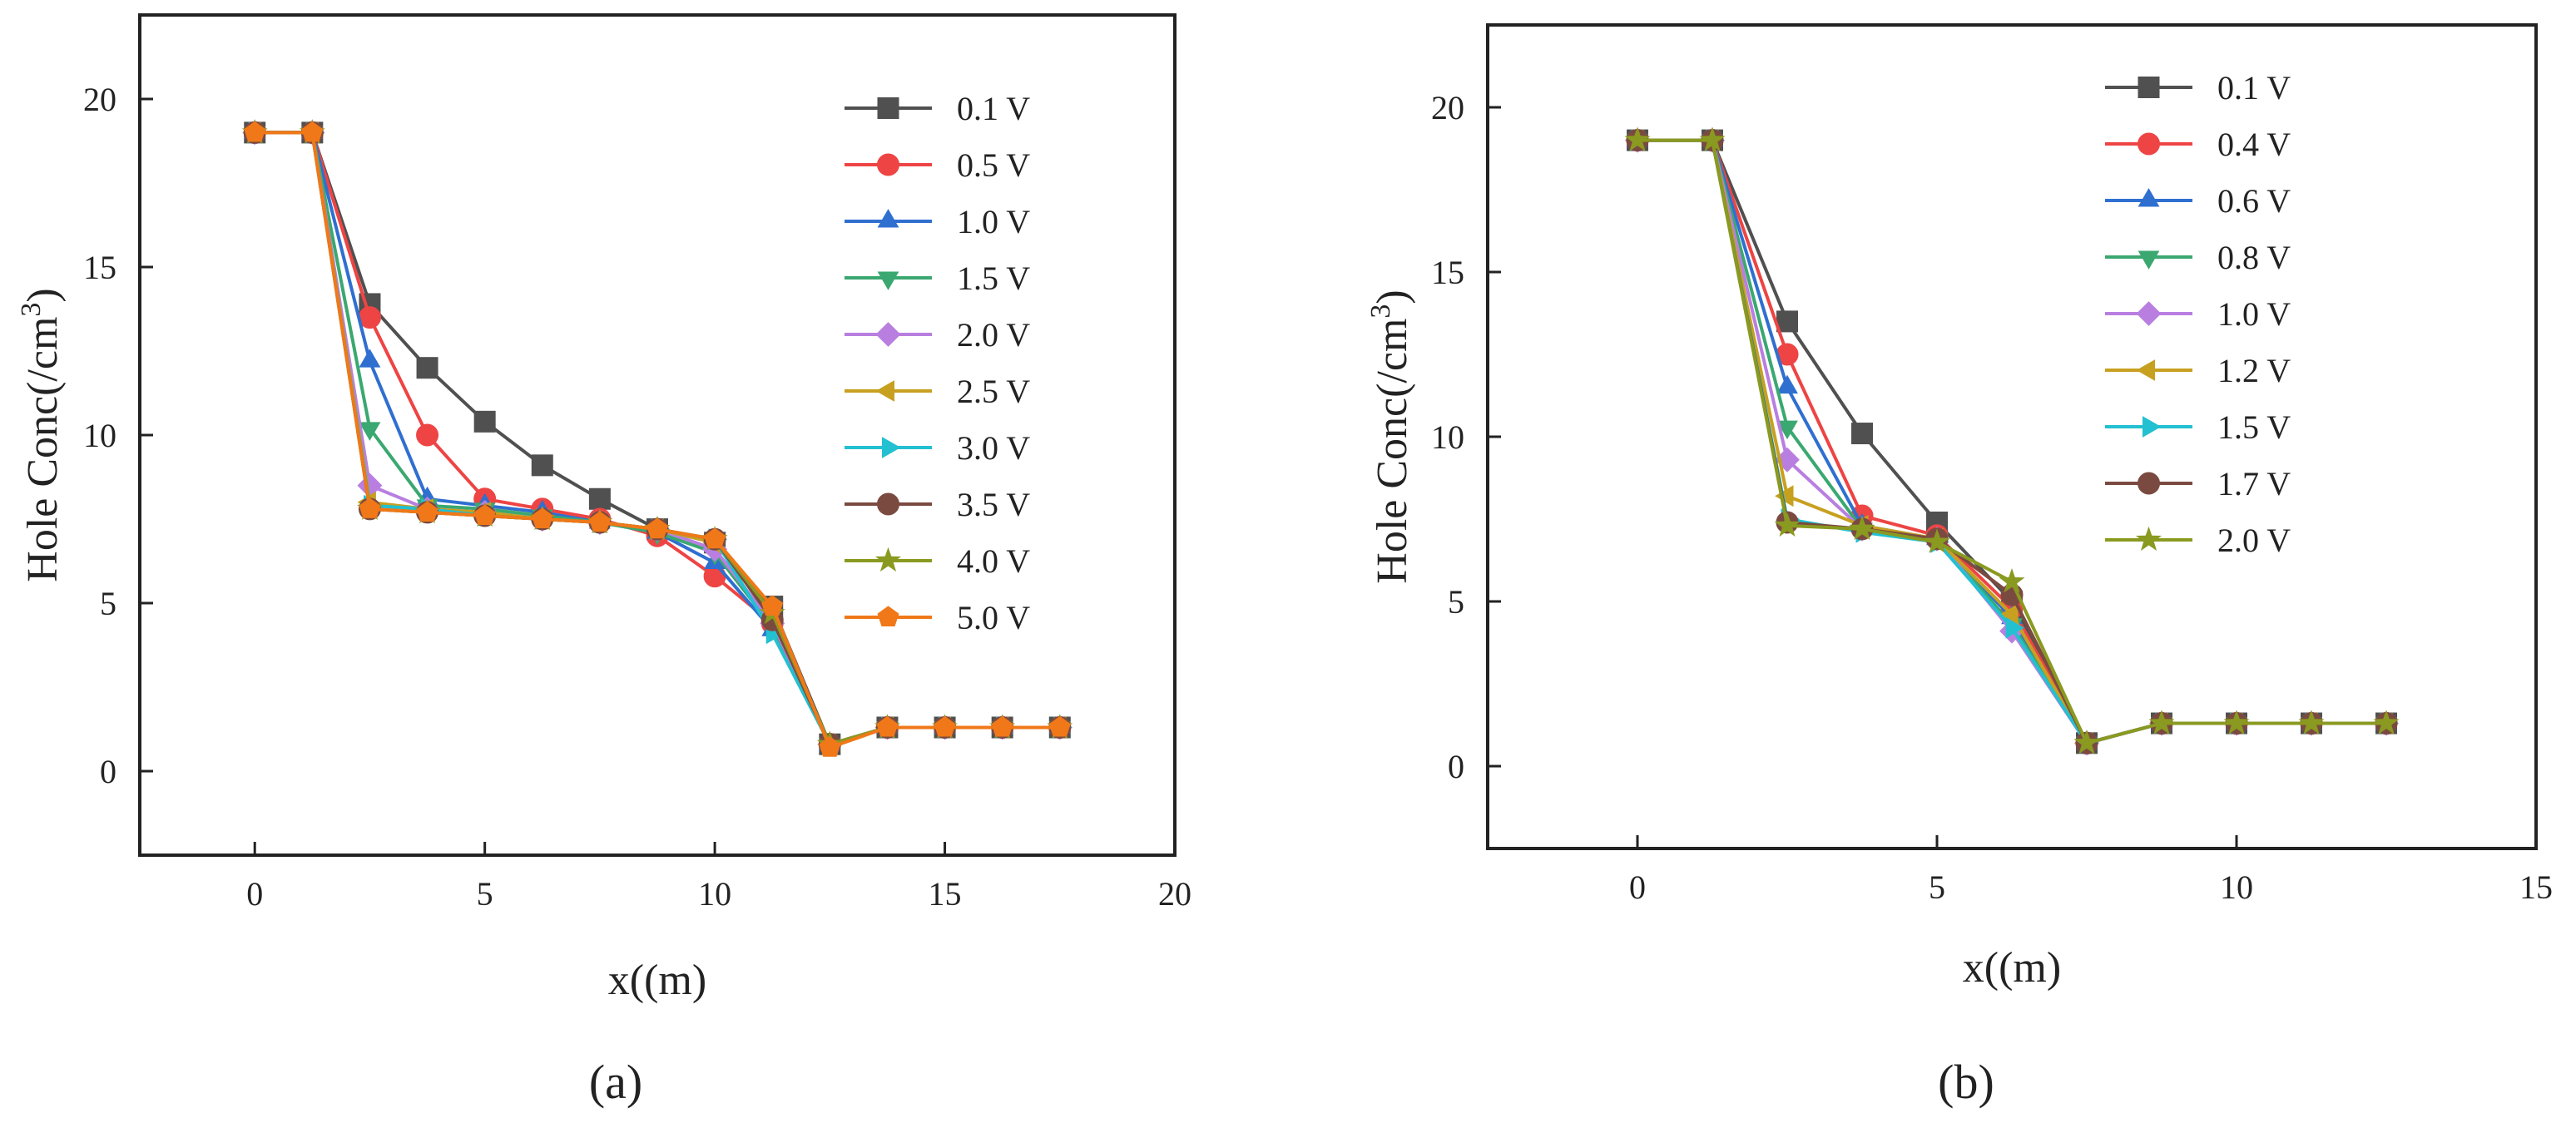  Describe the element at coordinates (657, 980) in the screenshot. I see `x-axis-title-a: x((m)` at that location.